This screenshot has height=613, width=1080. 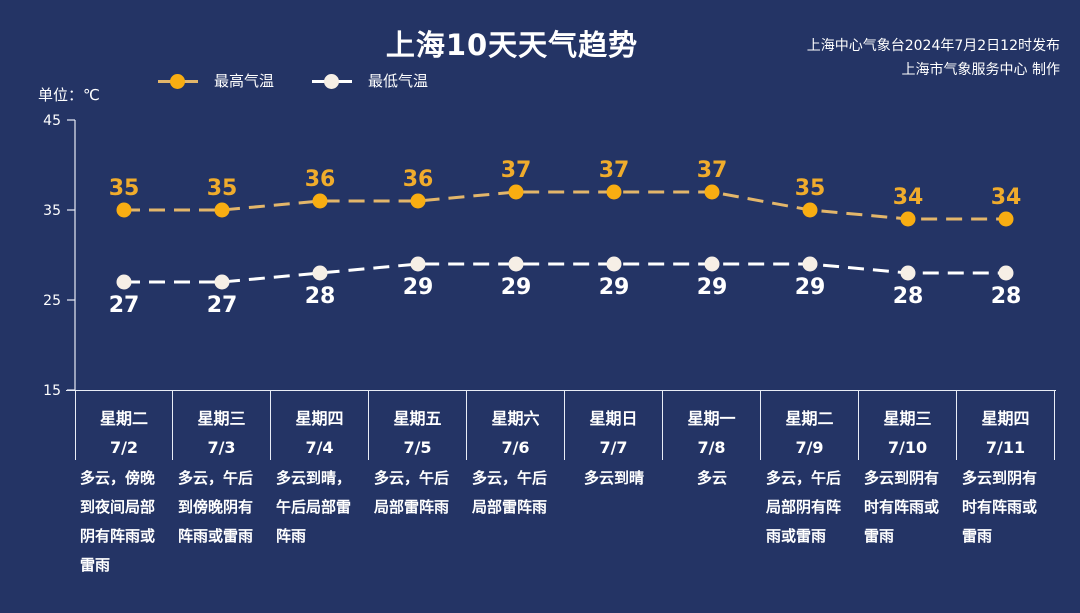 What do you see at coordinates (614, 476) in the screenshot?
I see `day-weather-desc: 多云到晴` at bounding box center [614, 476].